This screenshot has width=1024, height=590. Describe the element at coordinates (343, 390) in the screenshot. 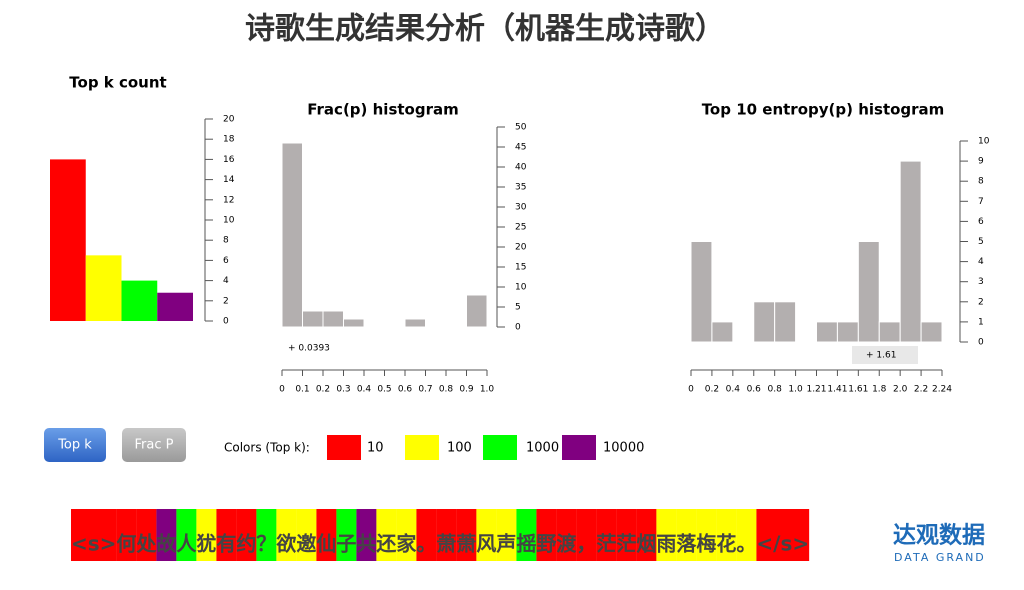

I see `x-tick-label: 0.3` at that location.